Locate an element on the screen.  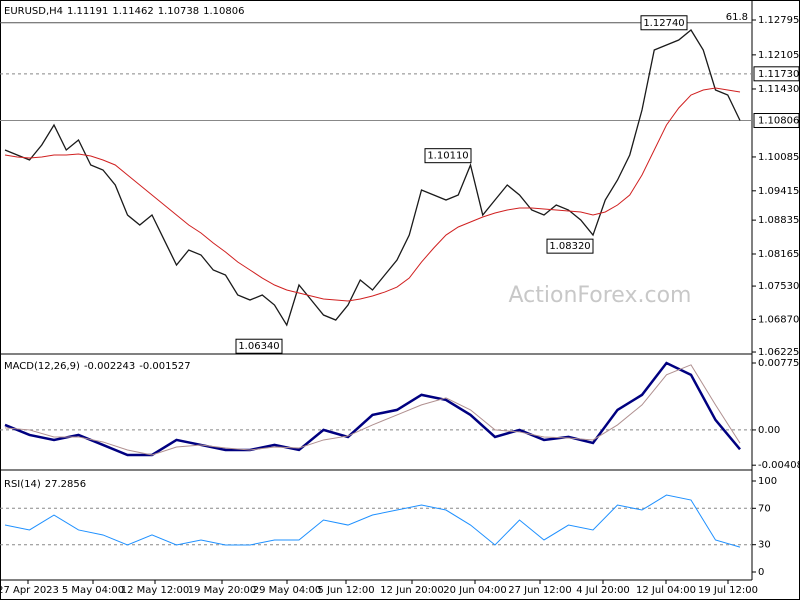
y-tick-label: 1.11430 is located at coordinates (778, 89).